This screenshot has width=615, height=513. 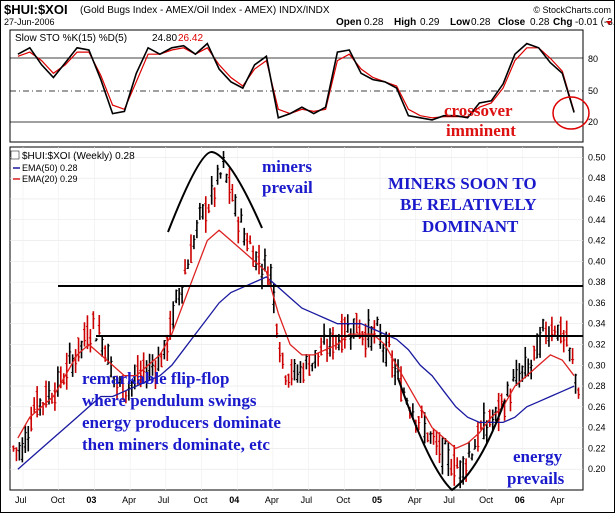 What do you see at coordinates (595, 22) in the screenshot?
I see `chg-value: -0.01 (-3.80%)` at bounding box center [595, 22].